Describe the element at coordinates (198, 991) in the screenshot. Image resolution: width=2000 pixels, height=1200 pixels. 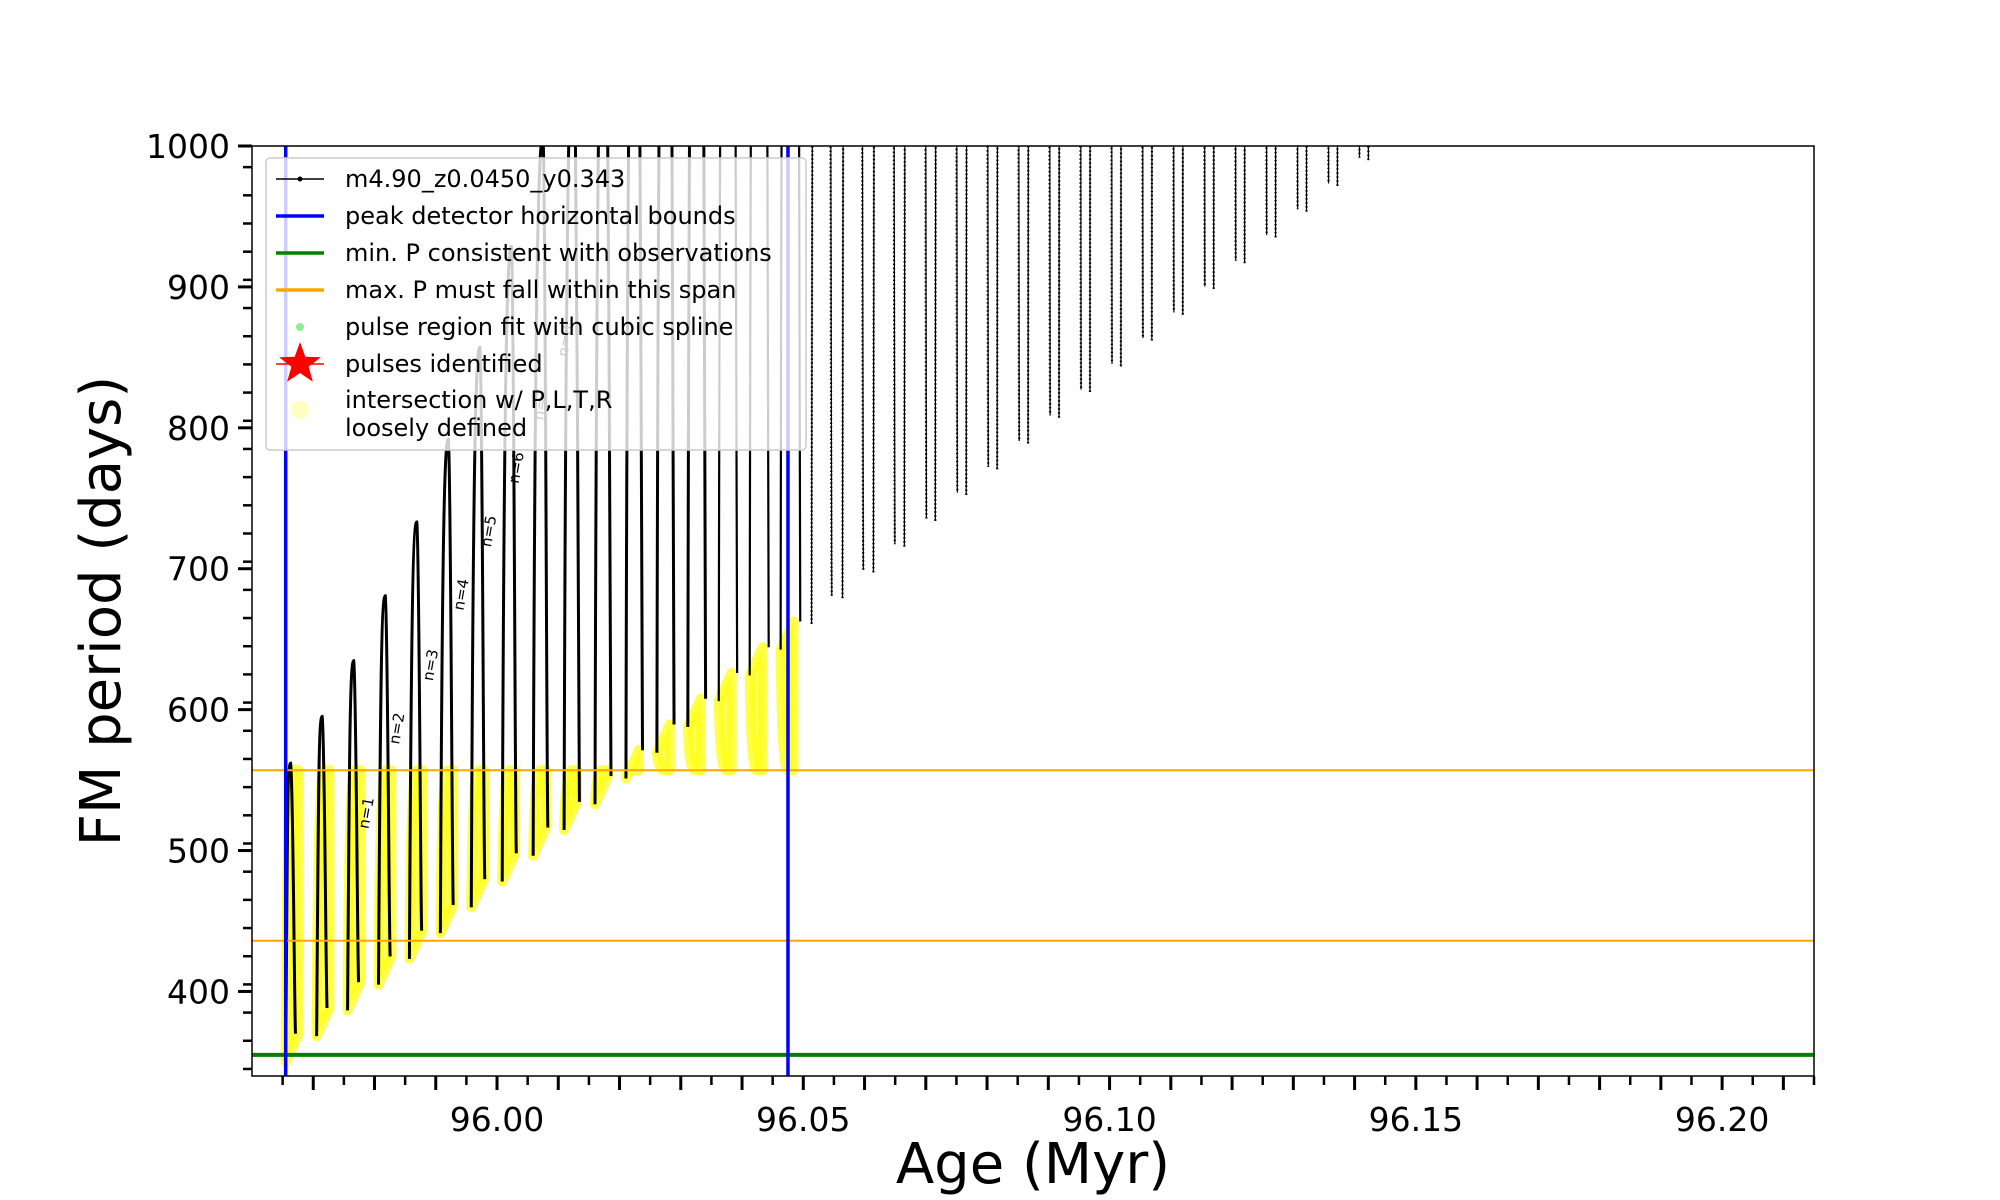
I see `y-tick-label: 400` at that location.